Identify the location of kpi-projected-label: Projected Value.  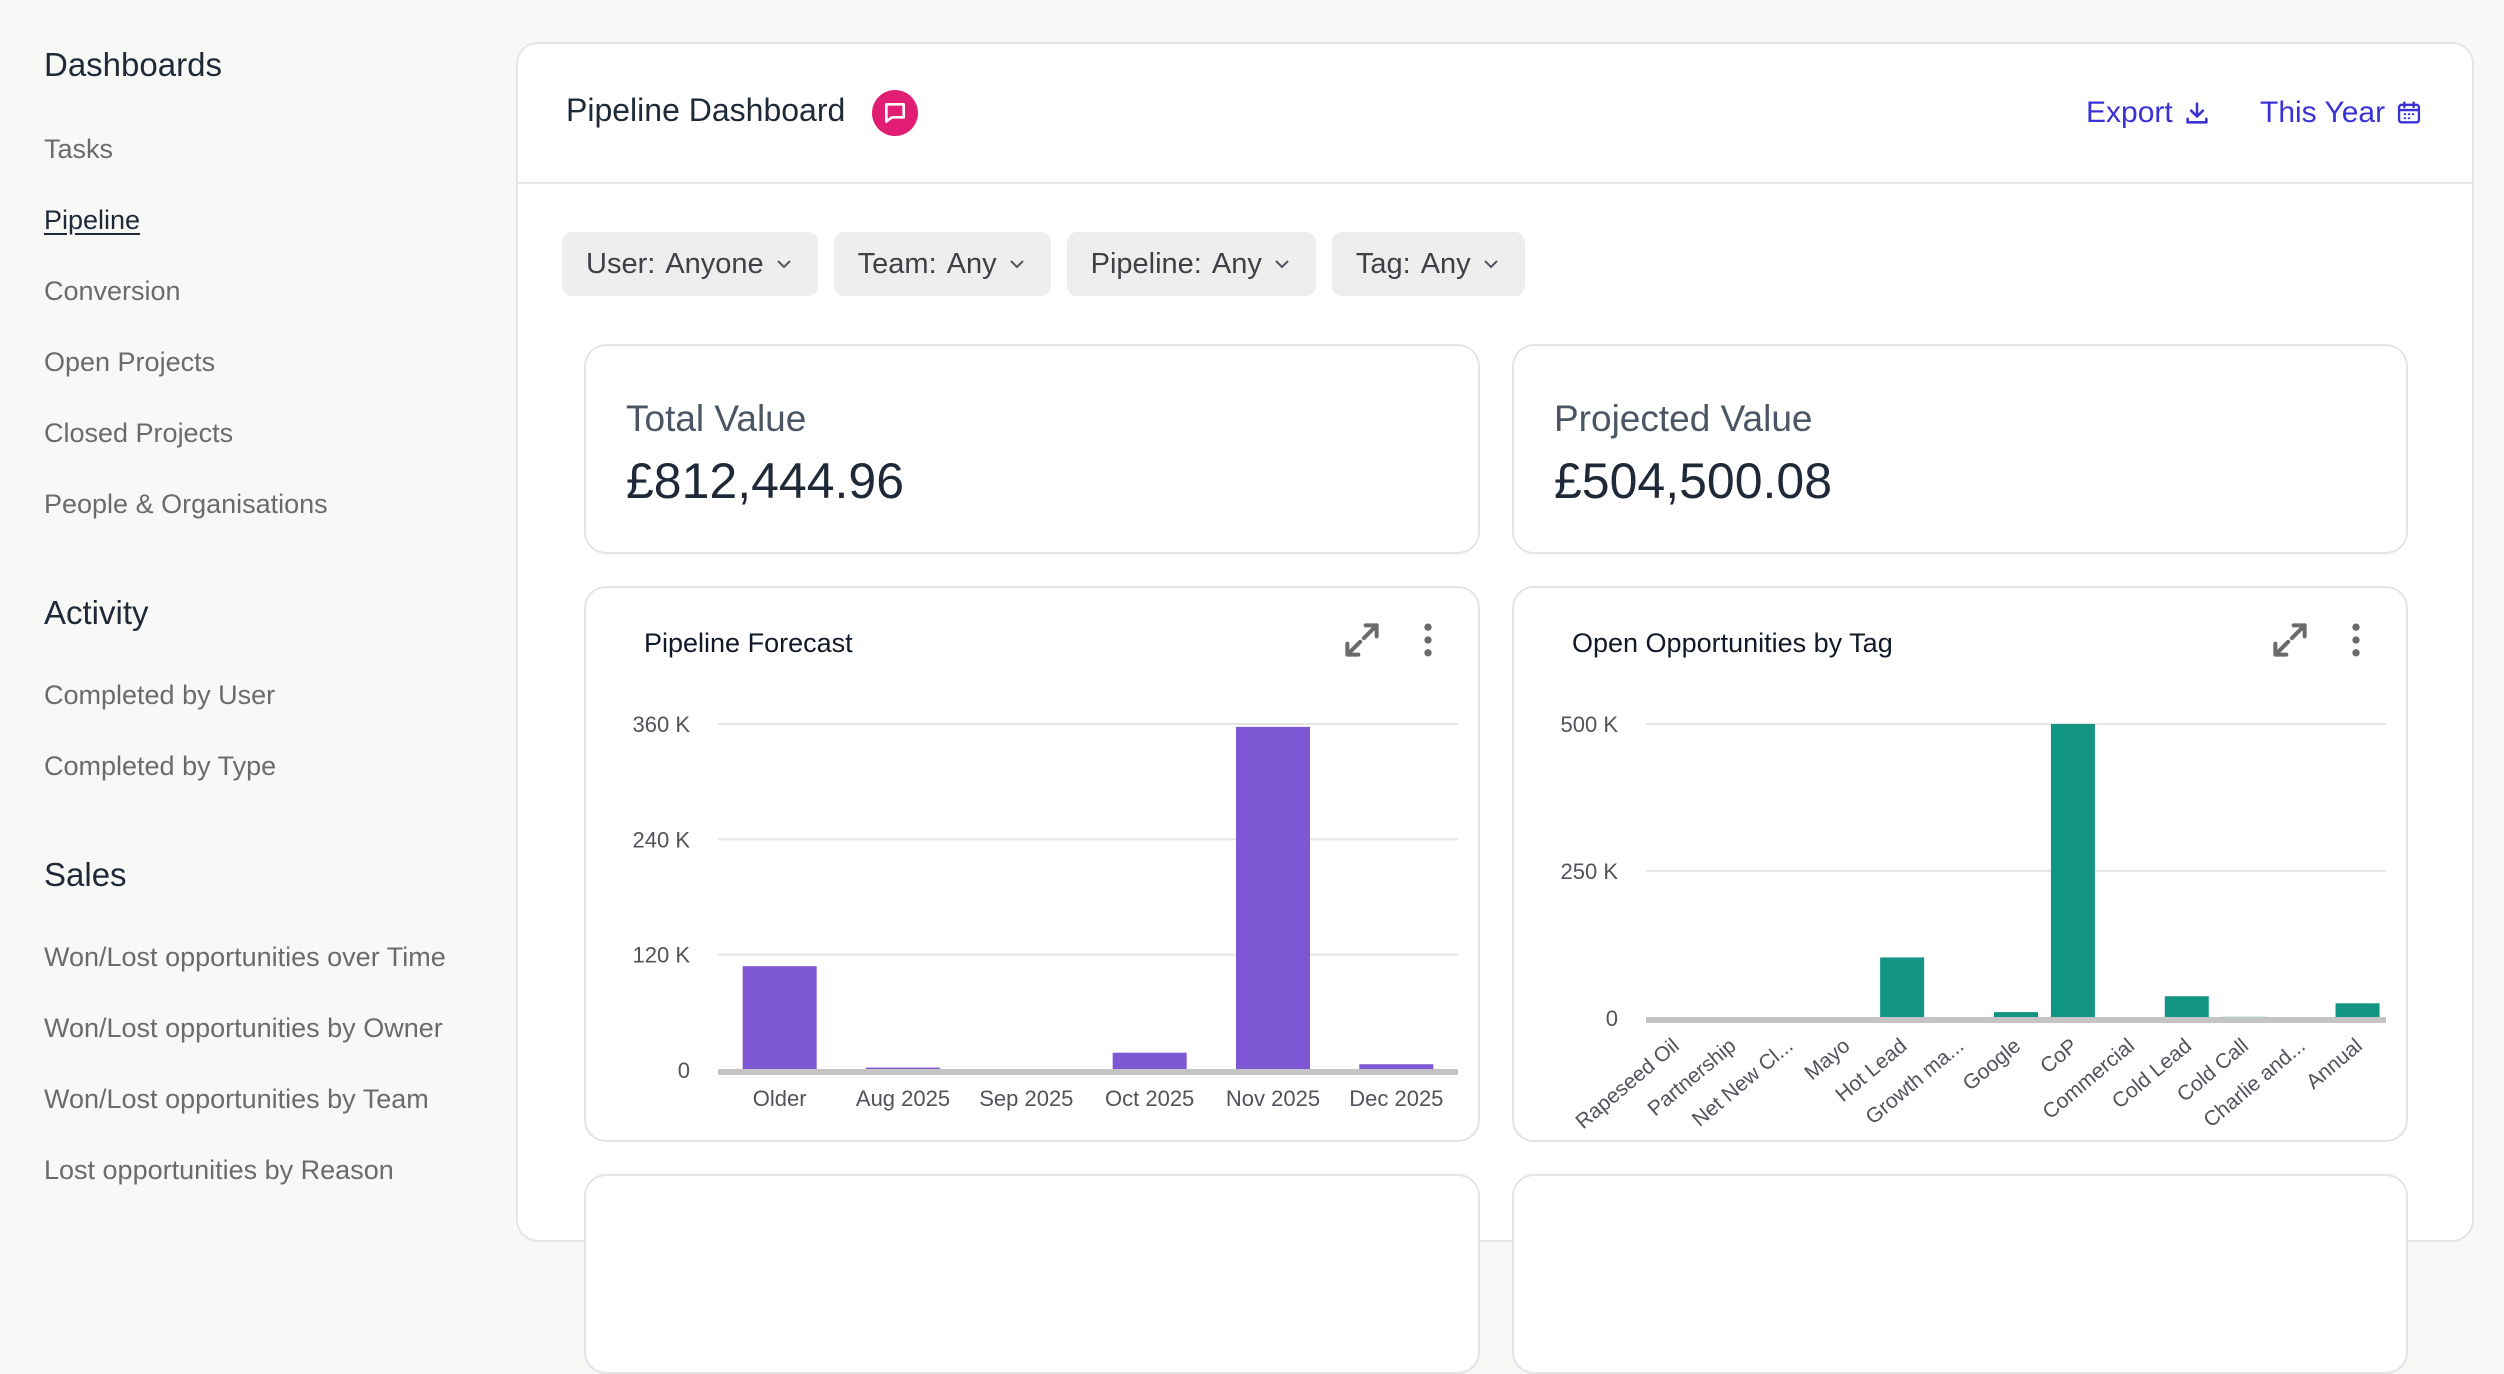
(1683, 419).